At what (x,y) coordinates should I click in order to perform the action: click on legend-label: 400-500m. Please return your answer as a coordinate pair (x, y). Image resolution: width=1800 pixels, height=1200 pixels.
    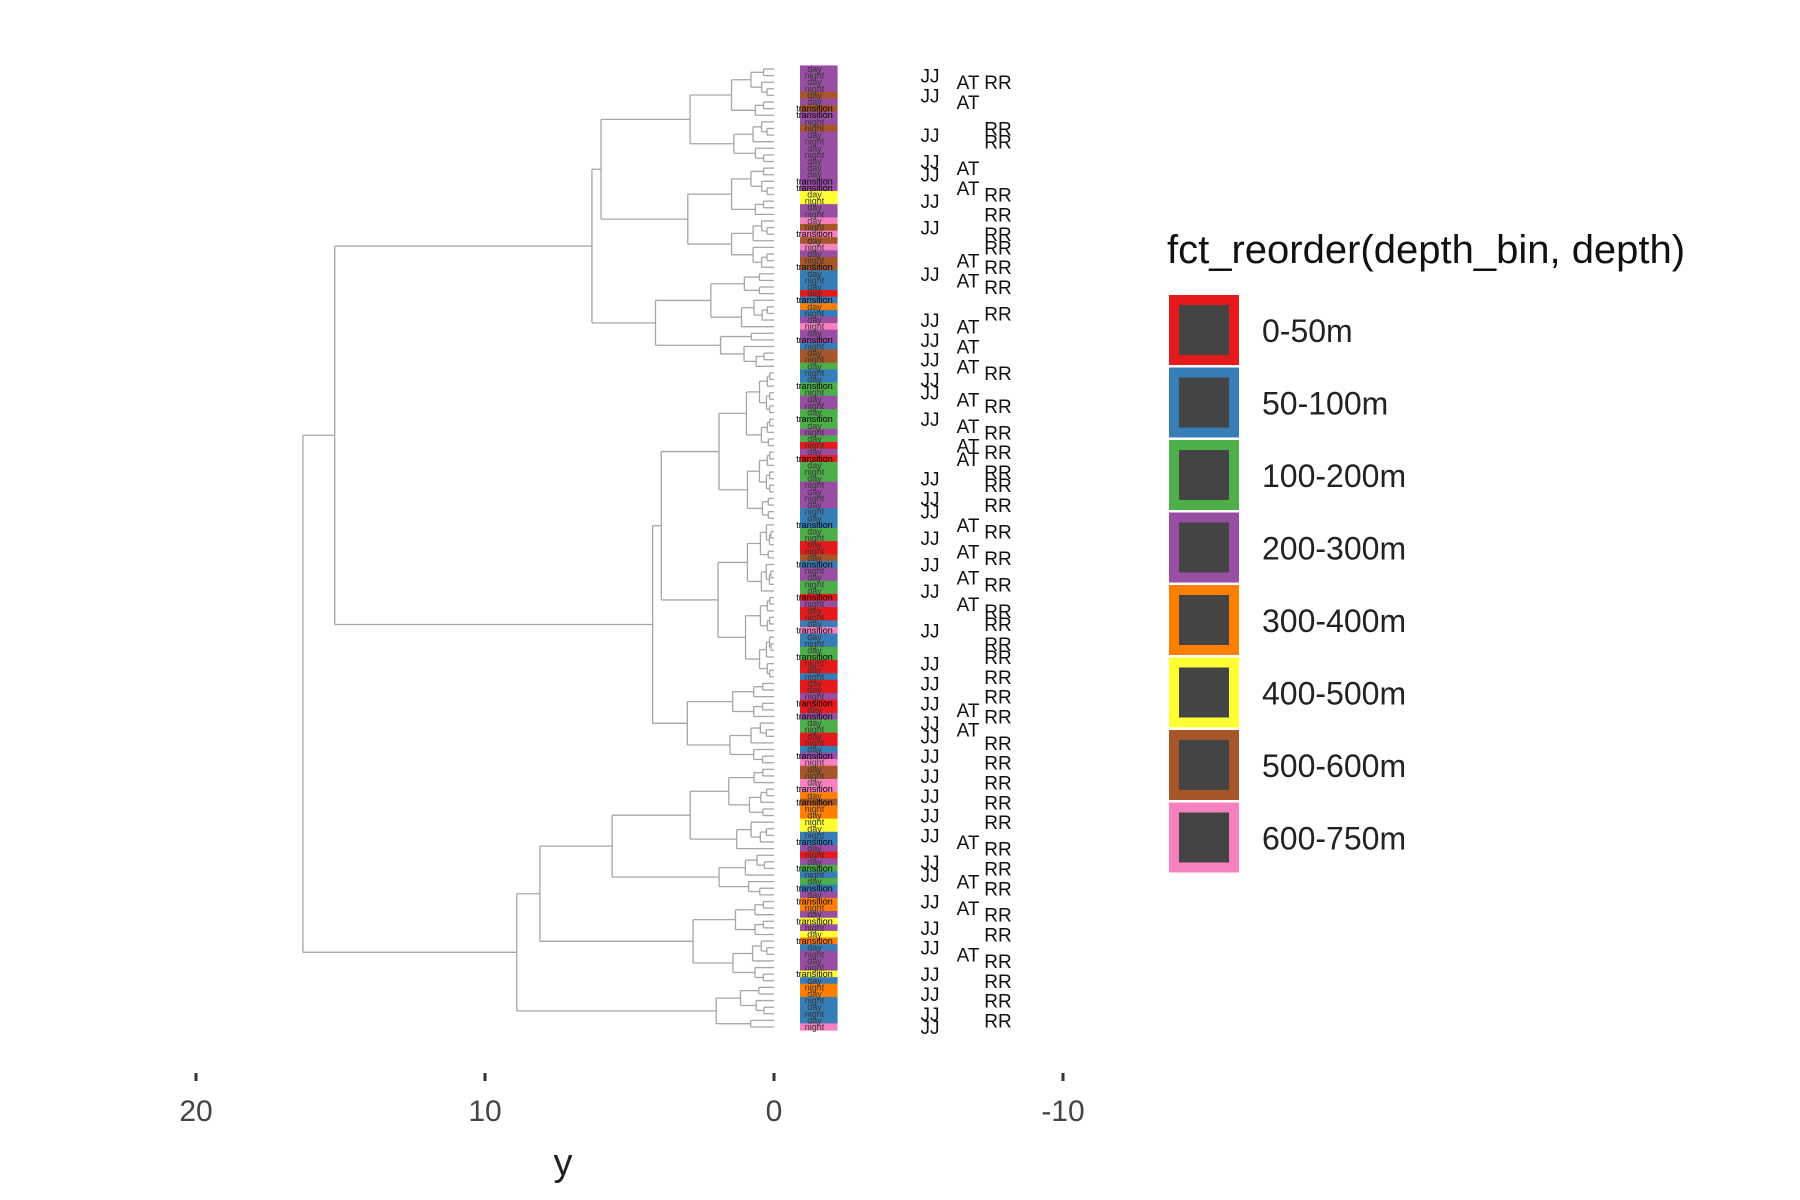
    Looking at the image, I should click on (1334, 694).